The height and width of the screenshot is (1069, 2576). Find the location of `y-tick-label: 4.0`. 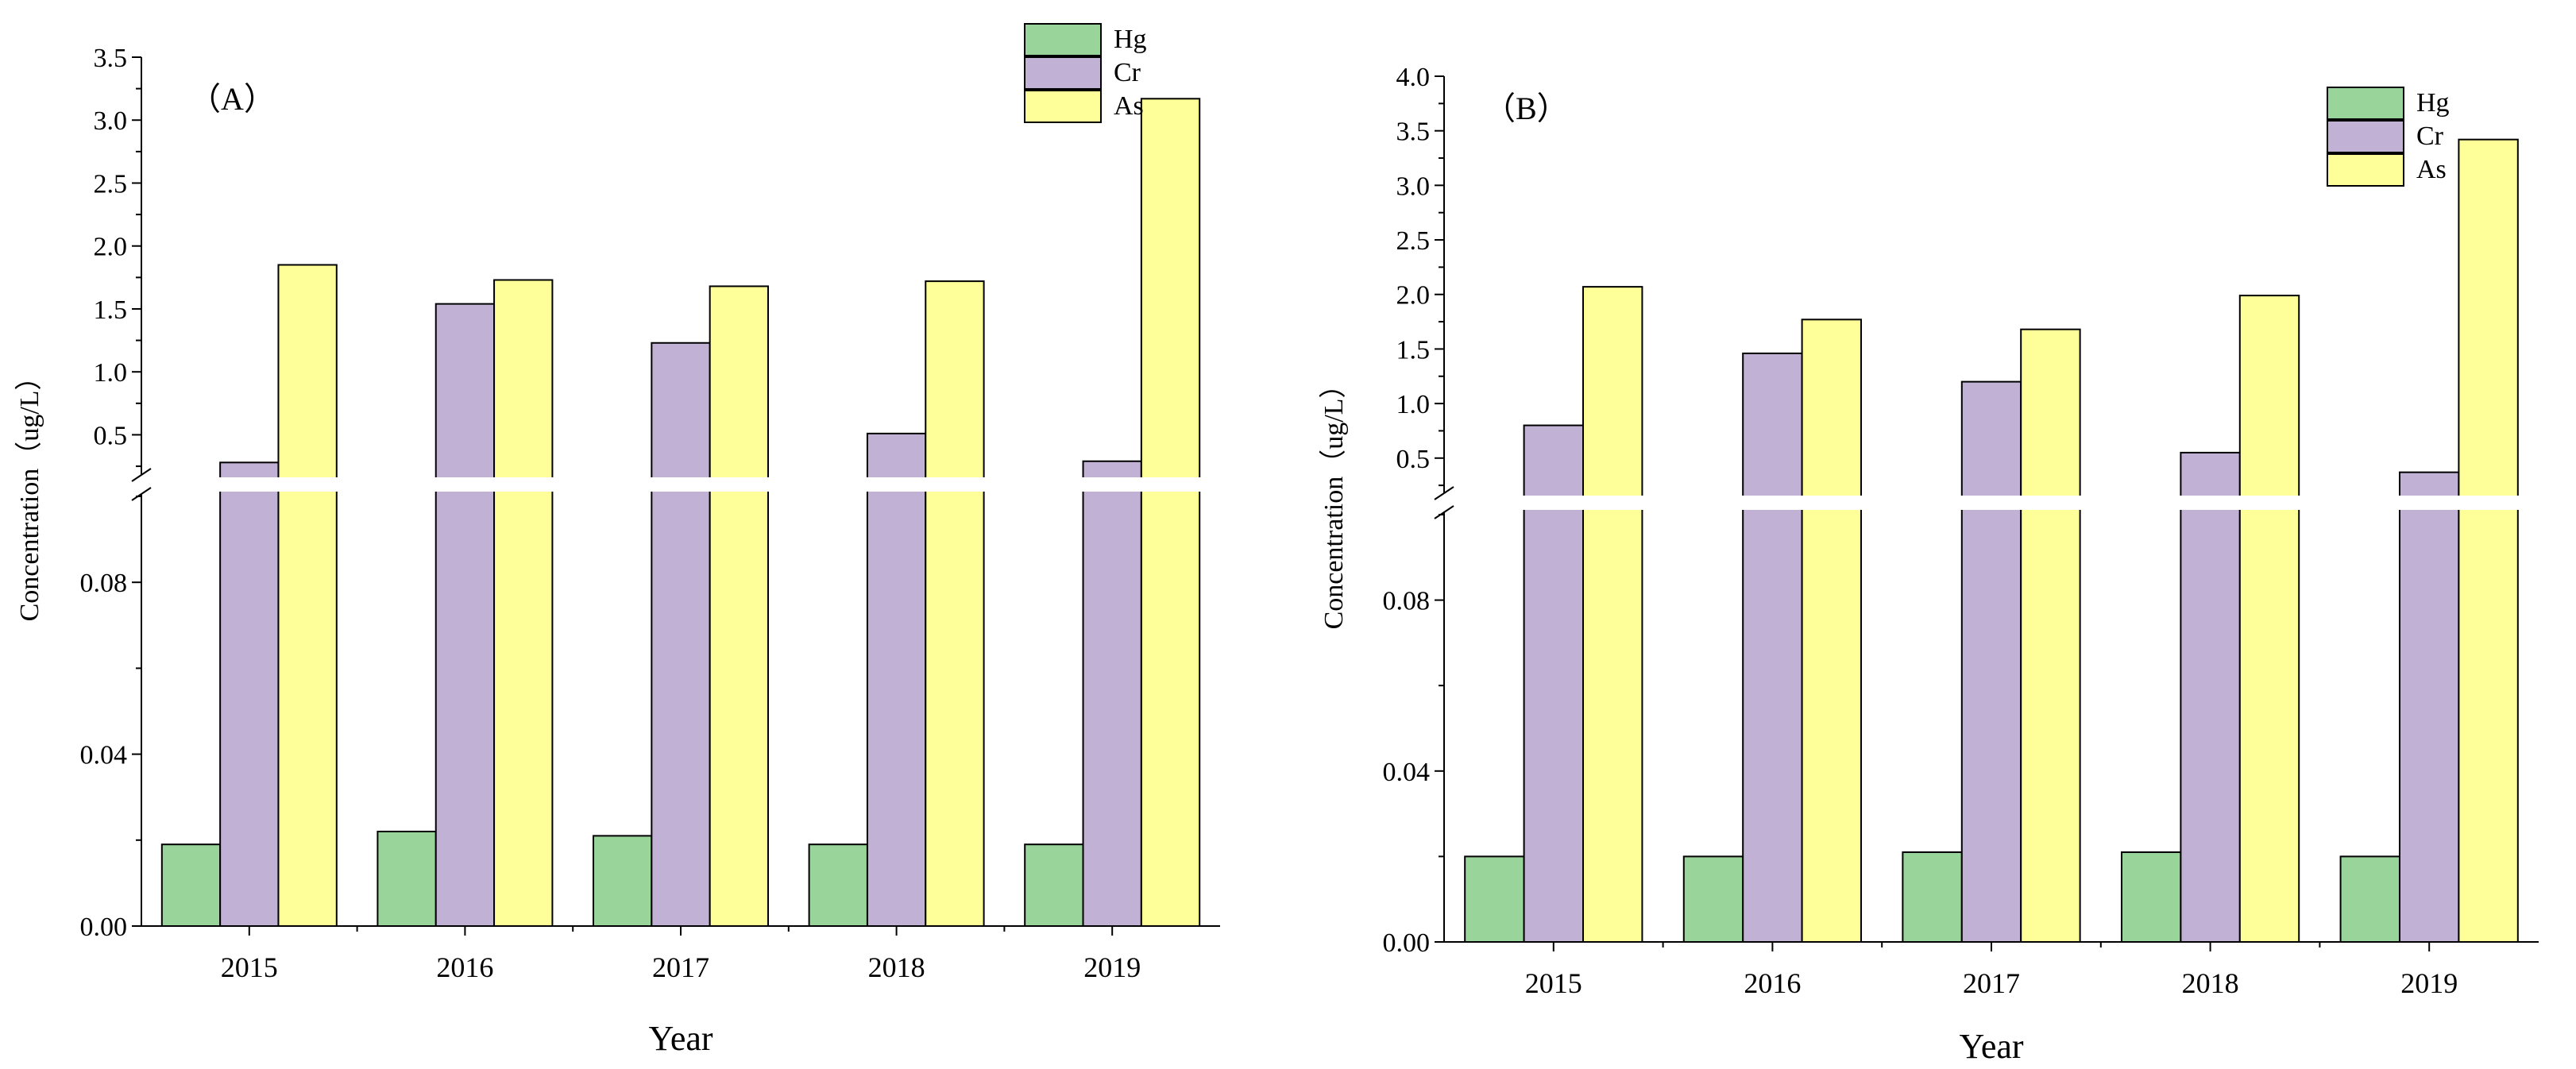

y-tick-label: 4.0 is located at coordinates (1414, 77).